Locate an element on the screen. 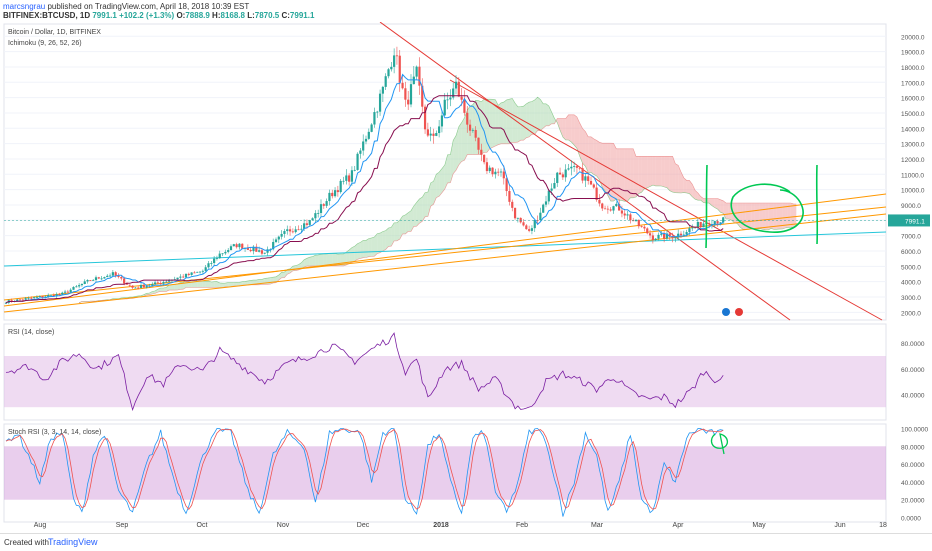 The width and height of the screenshot is (932, 551). created-with-label: Created with is located at coordinates (26, 542).